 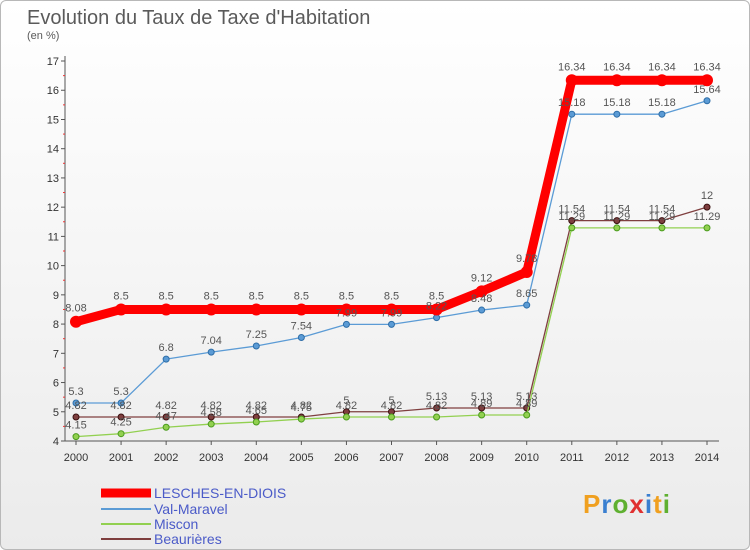 I want to click on data-label: 4.89, so click(x=481, y=404).